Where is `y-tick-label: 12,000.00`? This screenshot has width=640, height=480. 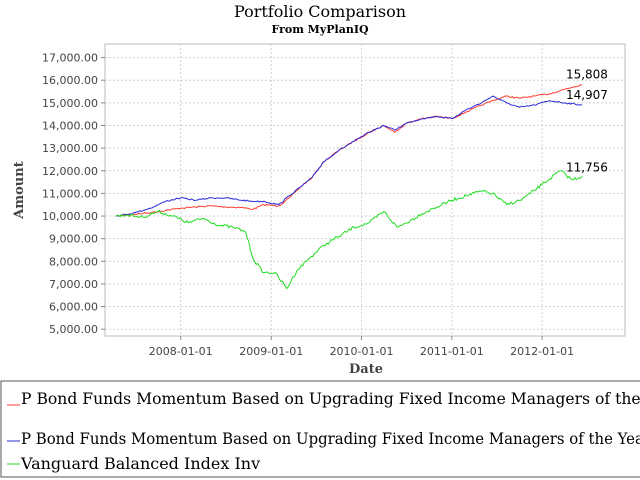
y-tick-label: 12,000.00 is located at coordinates (70, 171).